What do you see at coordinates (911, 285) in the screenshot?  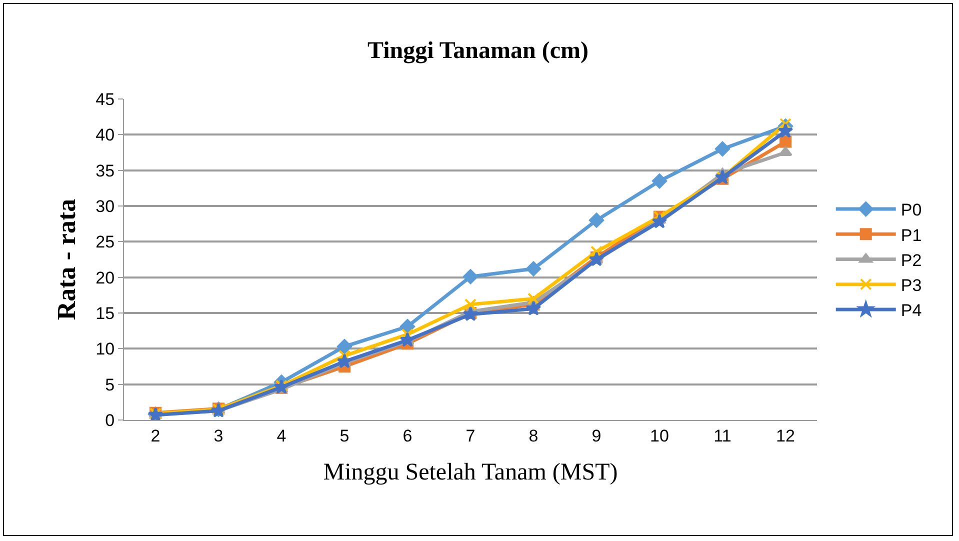 I see `legend-label: P3` at bounding box center [911, 285].